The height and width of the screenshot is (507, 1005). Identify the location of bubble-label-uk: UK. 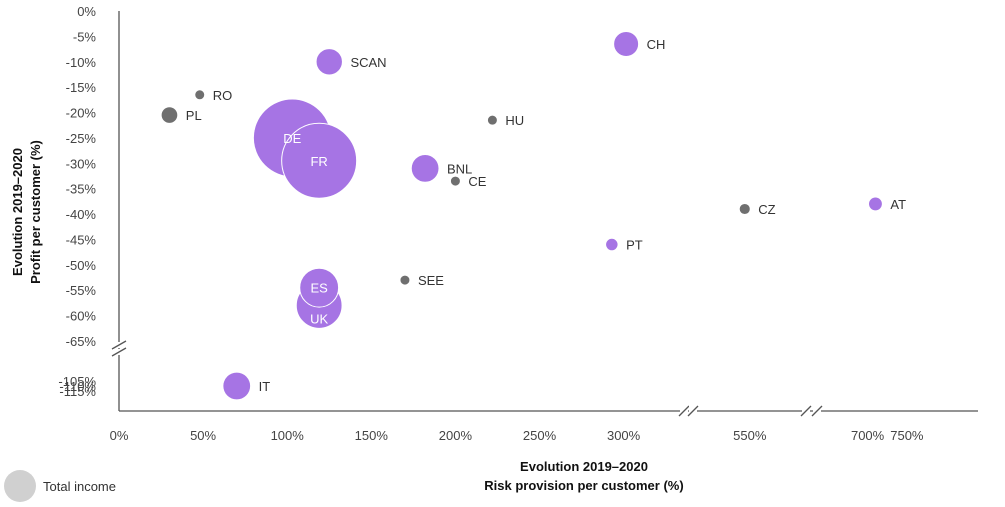
(319, 318).